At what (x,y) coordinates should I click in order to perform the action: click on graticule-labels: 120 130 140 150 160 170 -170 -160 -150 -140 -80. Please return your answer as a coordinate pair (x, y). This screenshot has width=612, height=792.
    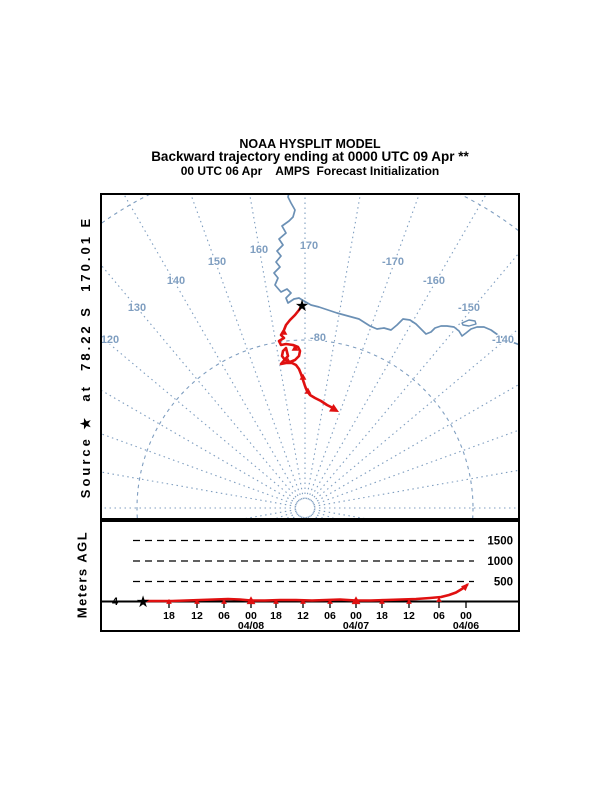
    Looking at the image, I should click on (308, 293).